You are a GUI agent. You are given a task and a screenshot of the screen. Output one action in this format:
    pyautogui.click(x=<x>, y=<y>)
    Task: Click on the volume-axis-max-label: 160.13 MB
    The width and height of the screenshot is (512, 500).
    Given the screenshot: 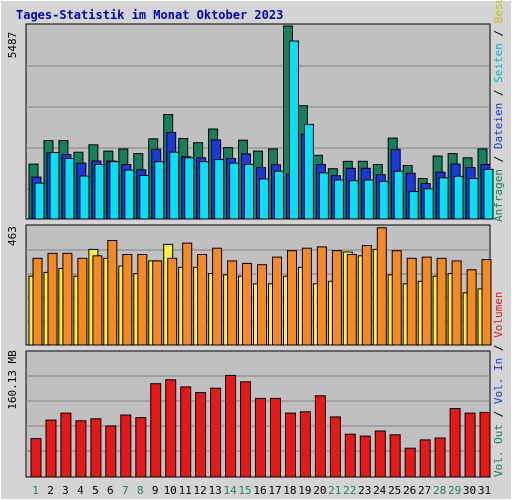 What is the action you would take?
    pyautogui.click(x=12, y=380)
    